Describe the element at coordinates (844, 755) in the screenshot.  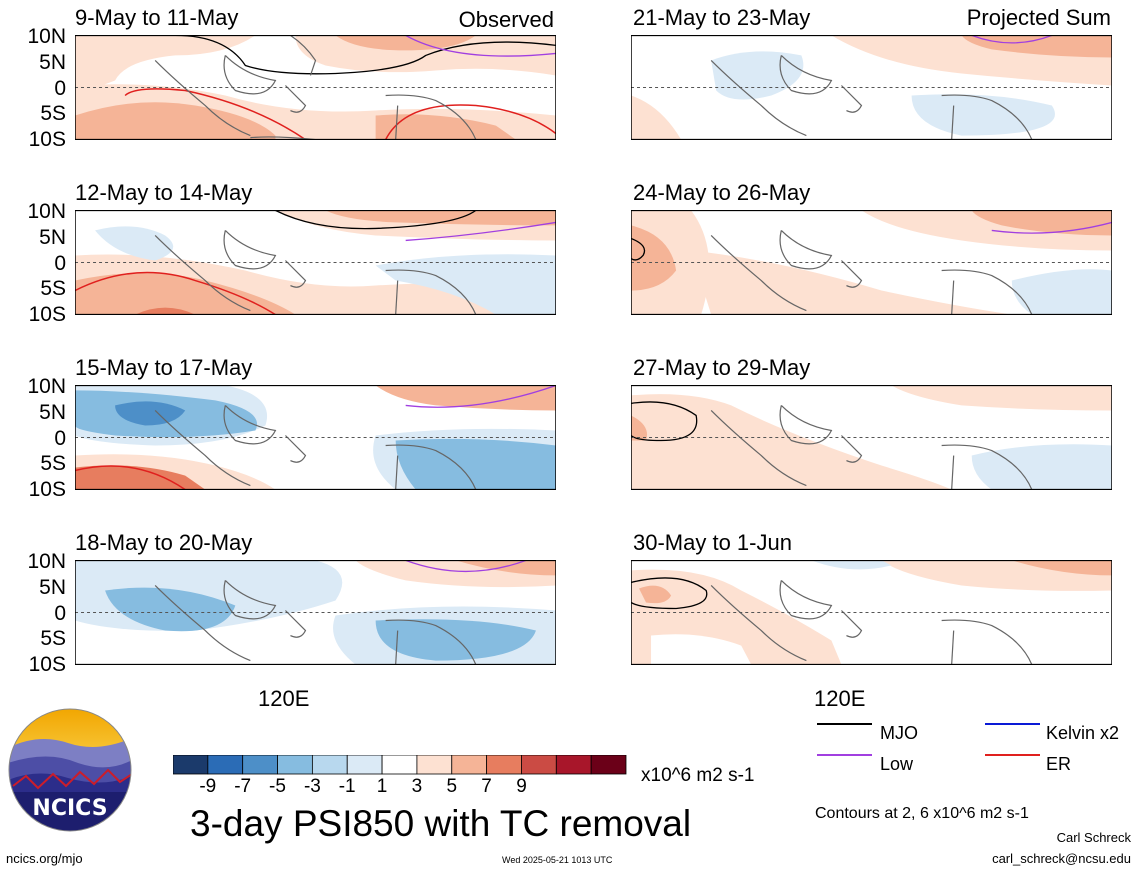
I see `legend-swatch-low` at that location.